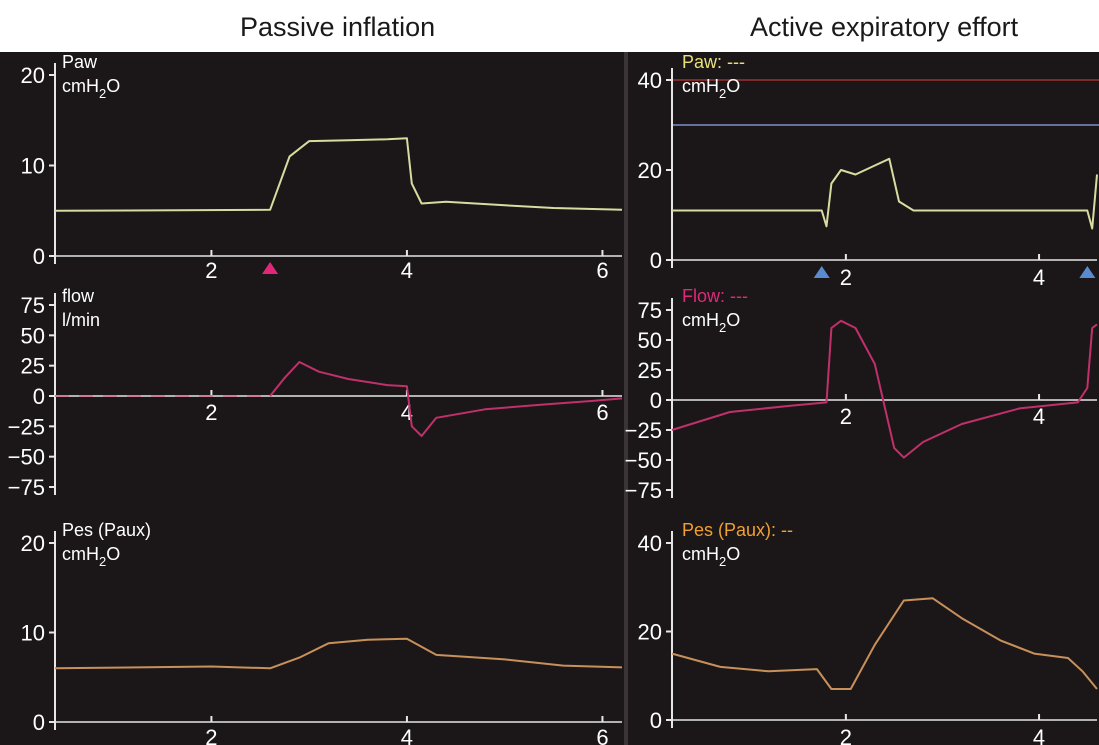 The image size is (1099, 745). Describe the element at coordinates (711, 322) in the screenshot. I see `panel-5-label-unit: cmH2O` at that location.